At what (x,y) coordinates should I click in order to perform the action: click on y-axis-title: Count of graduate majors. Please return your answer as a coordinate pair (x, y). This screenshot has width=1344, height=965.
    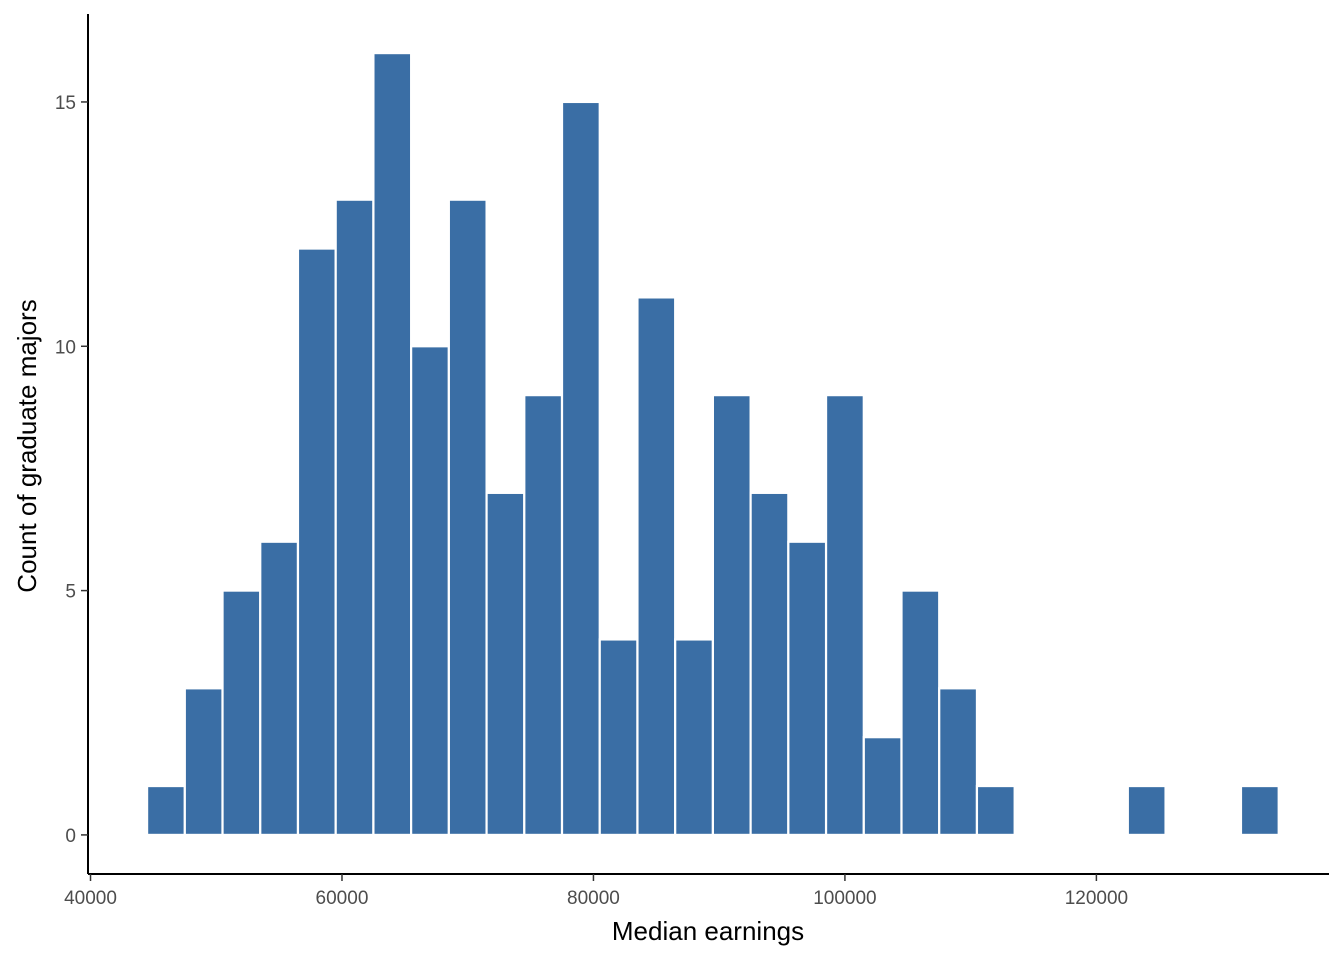
    Looking at the image, I should click on (27, 445).